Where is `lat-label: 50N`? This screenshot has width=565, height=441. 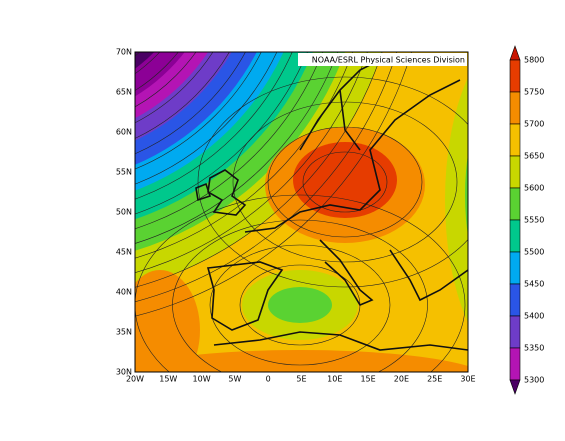
lat-label: 50N is located at coordinates (124, 212).